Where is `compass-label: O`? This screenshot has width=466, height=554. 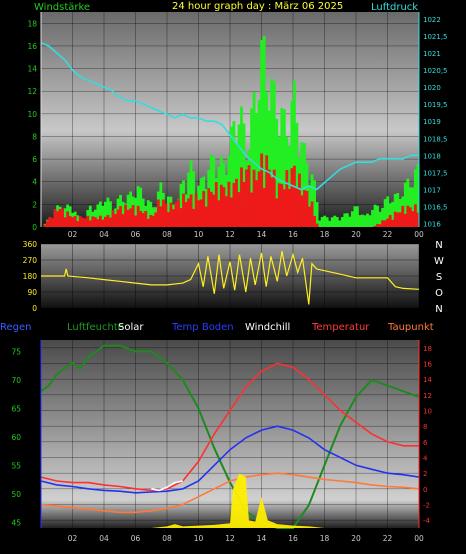 compass-label: O is located at coordinates (439, 293).